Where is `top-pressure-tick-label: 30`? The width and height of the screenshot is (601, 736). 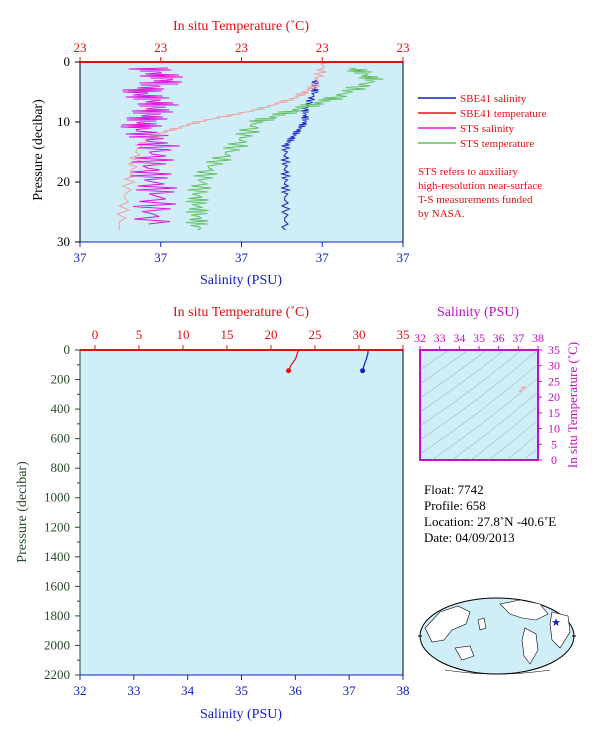
top-pressure-tick-label: 30 is located at coordinates (63, 241).